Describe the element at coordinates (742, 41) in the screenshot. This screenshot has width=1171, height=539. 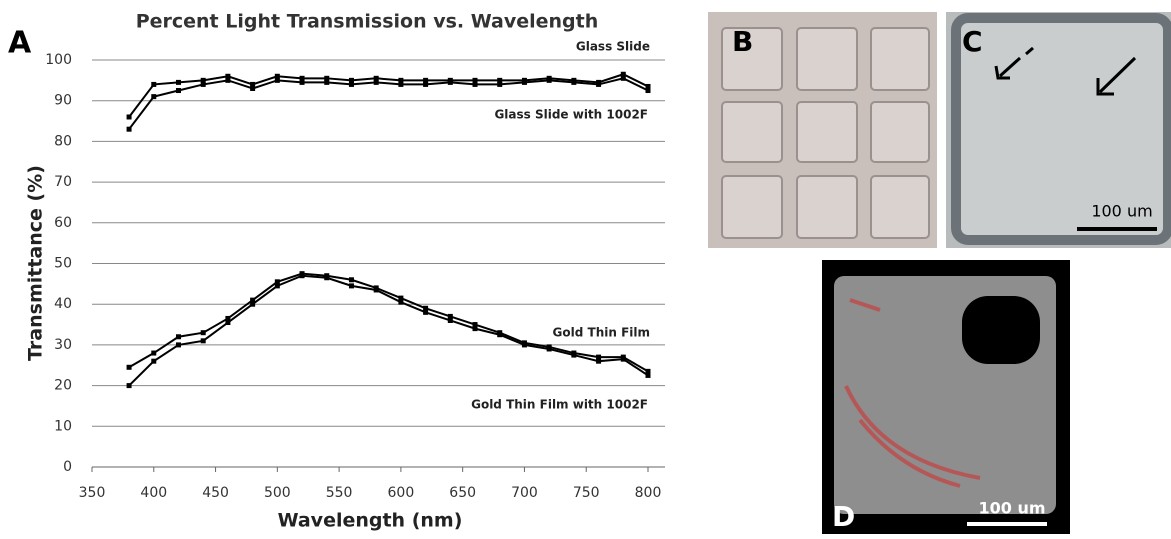
I see `panel-label: B` at that location.